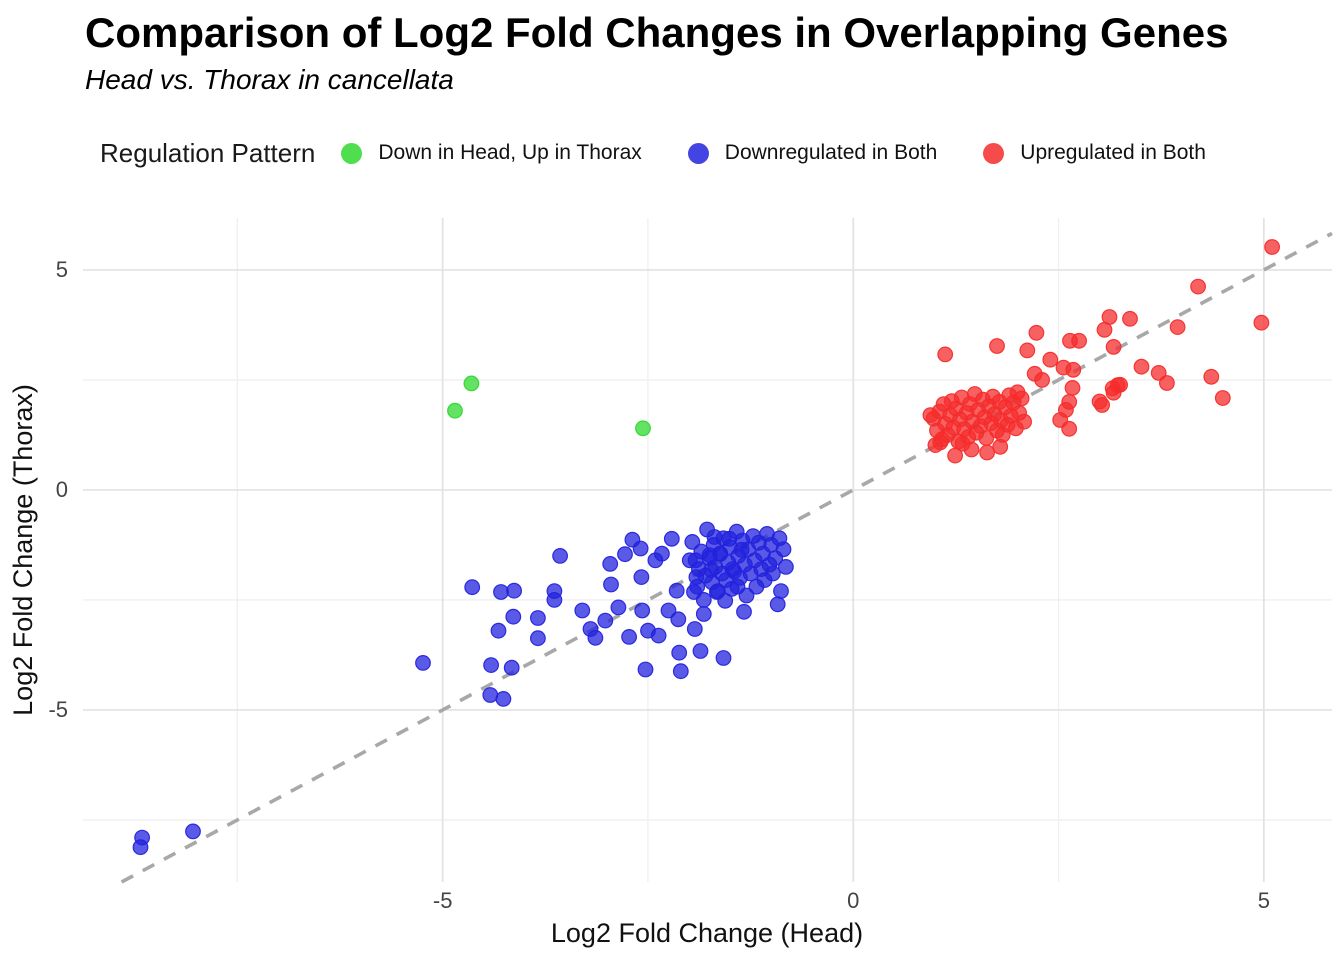 This screenshot has height=960, width=1344. I want to click on legend-title: Regulation Pattern, so click(208, 152).